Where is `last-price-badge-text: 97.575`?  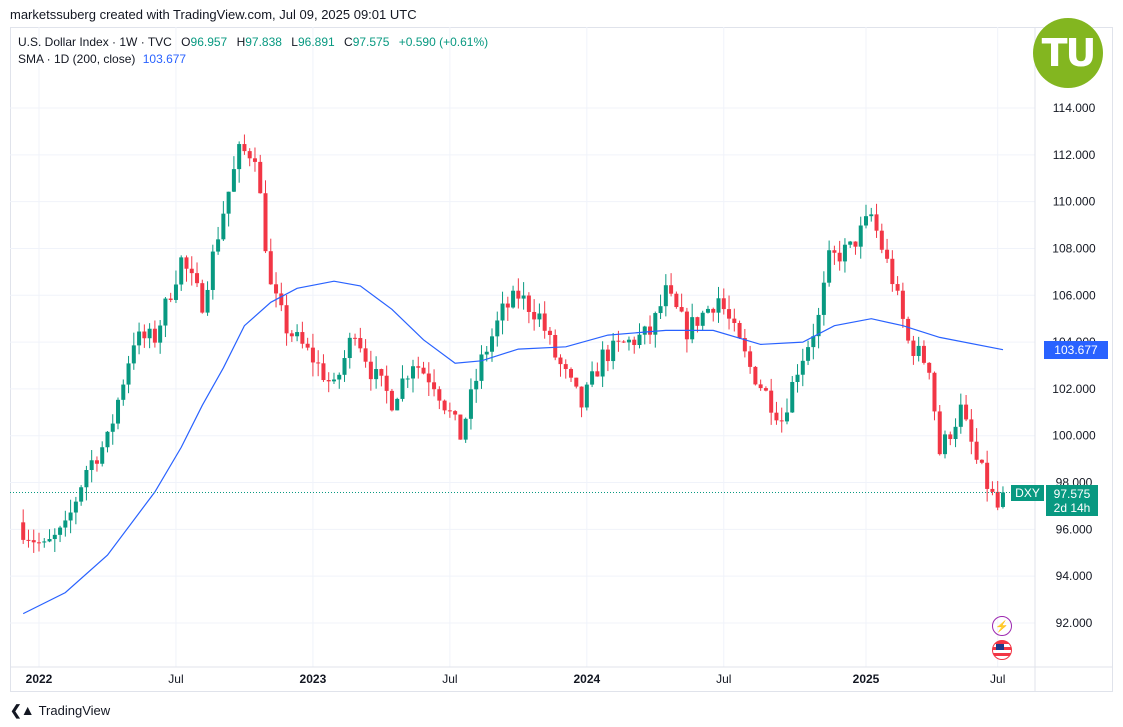
last-price-badge-text: 97.575 is located at coordinates (1072, 494).